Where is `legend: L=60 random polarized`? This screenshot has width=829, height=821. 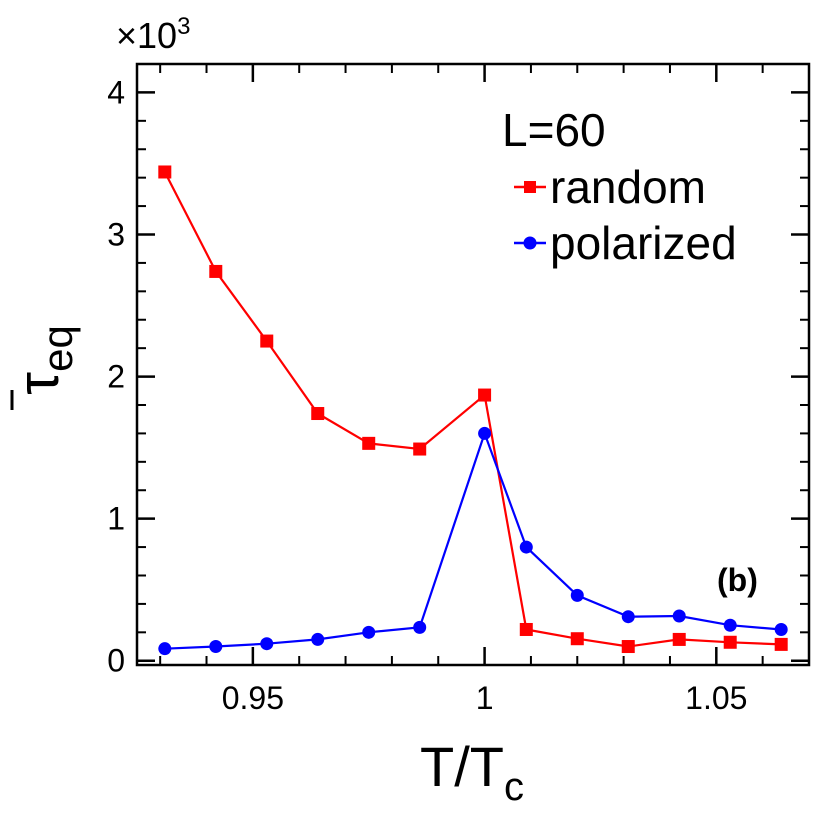 legend: L=60 random polarized is located at coordinates (619, 186).